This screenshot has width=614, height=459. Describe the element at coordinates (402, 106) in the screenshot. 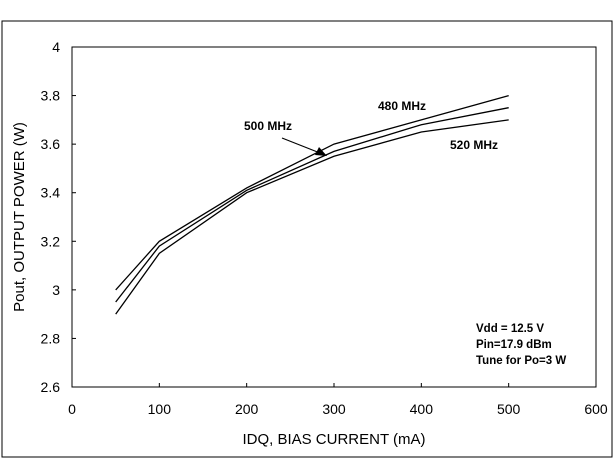

I see `series-label-480: 480 MHz` at that location.